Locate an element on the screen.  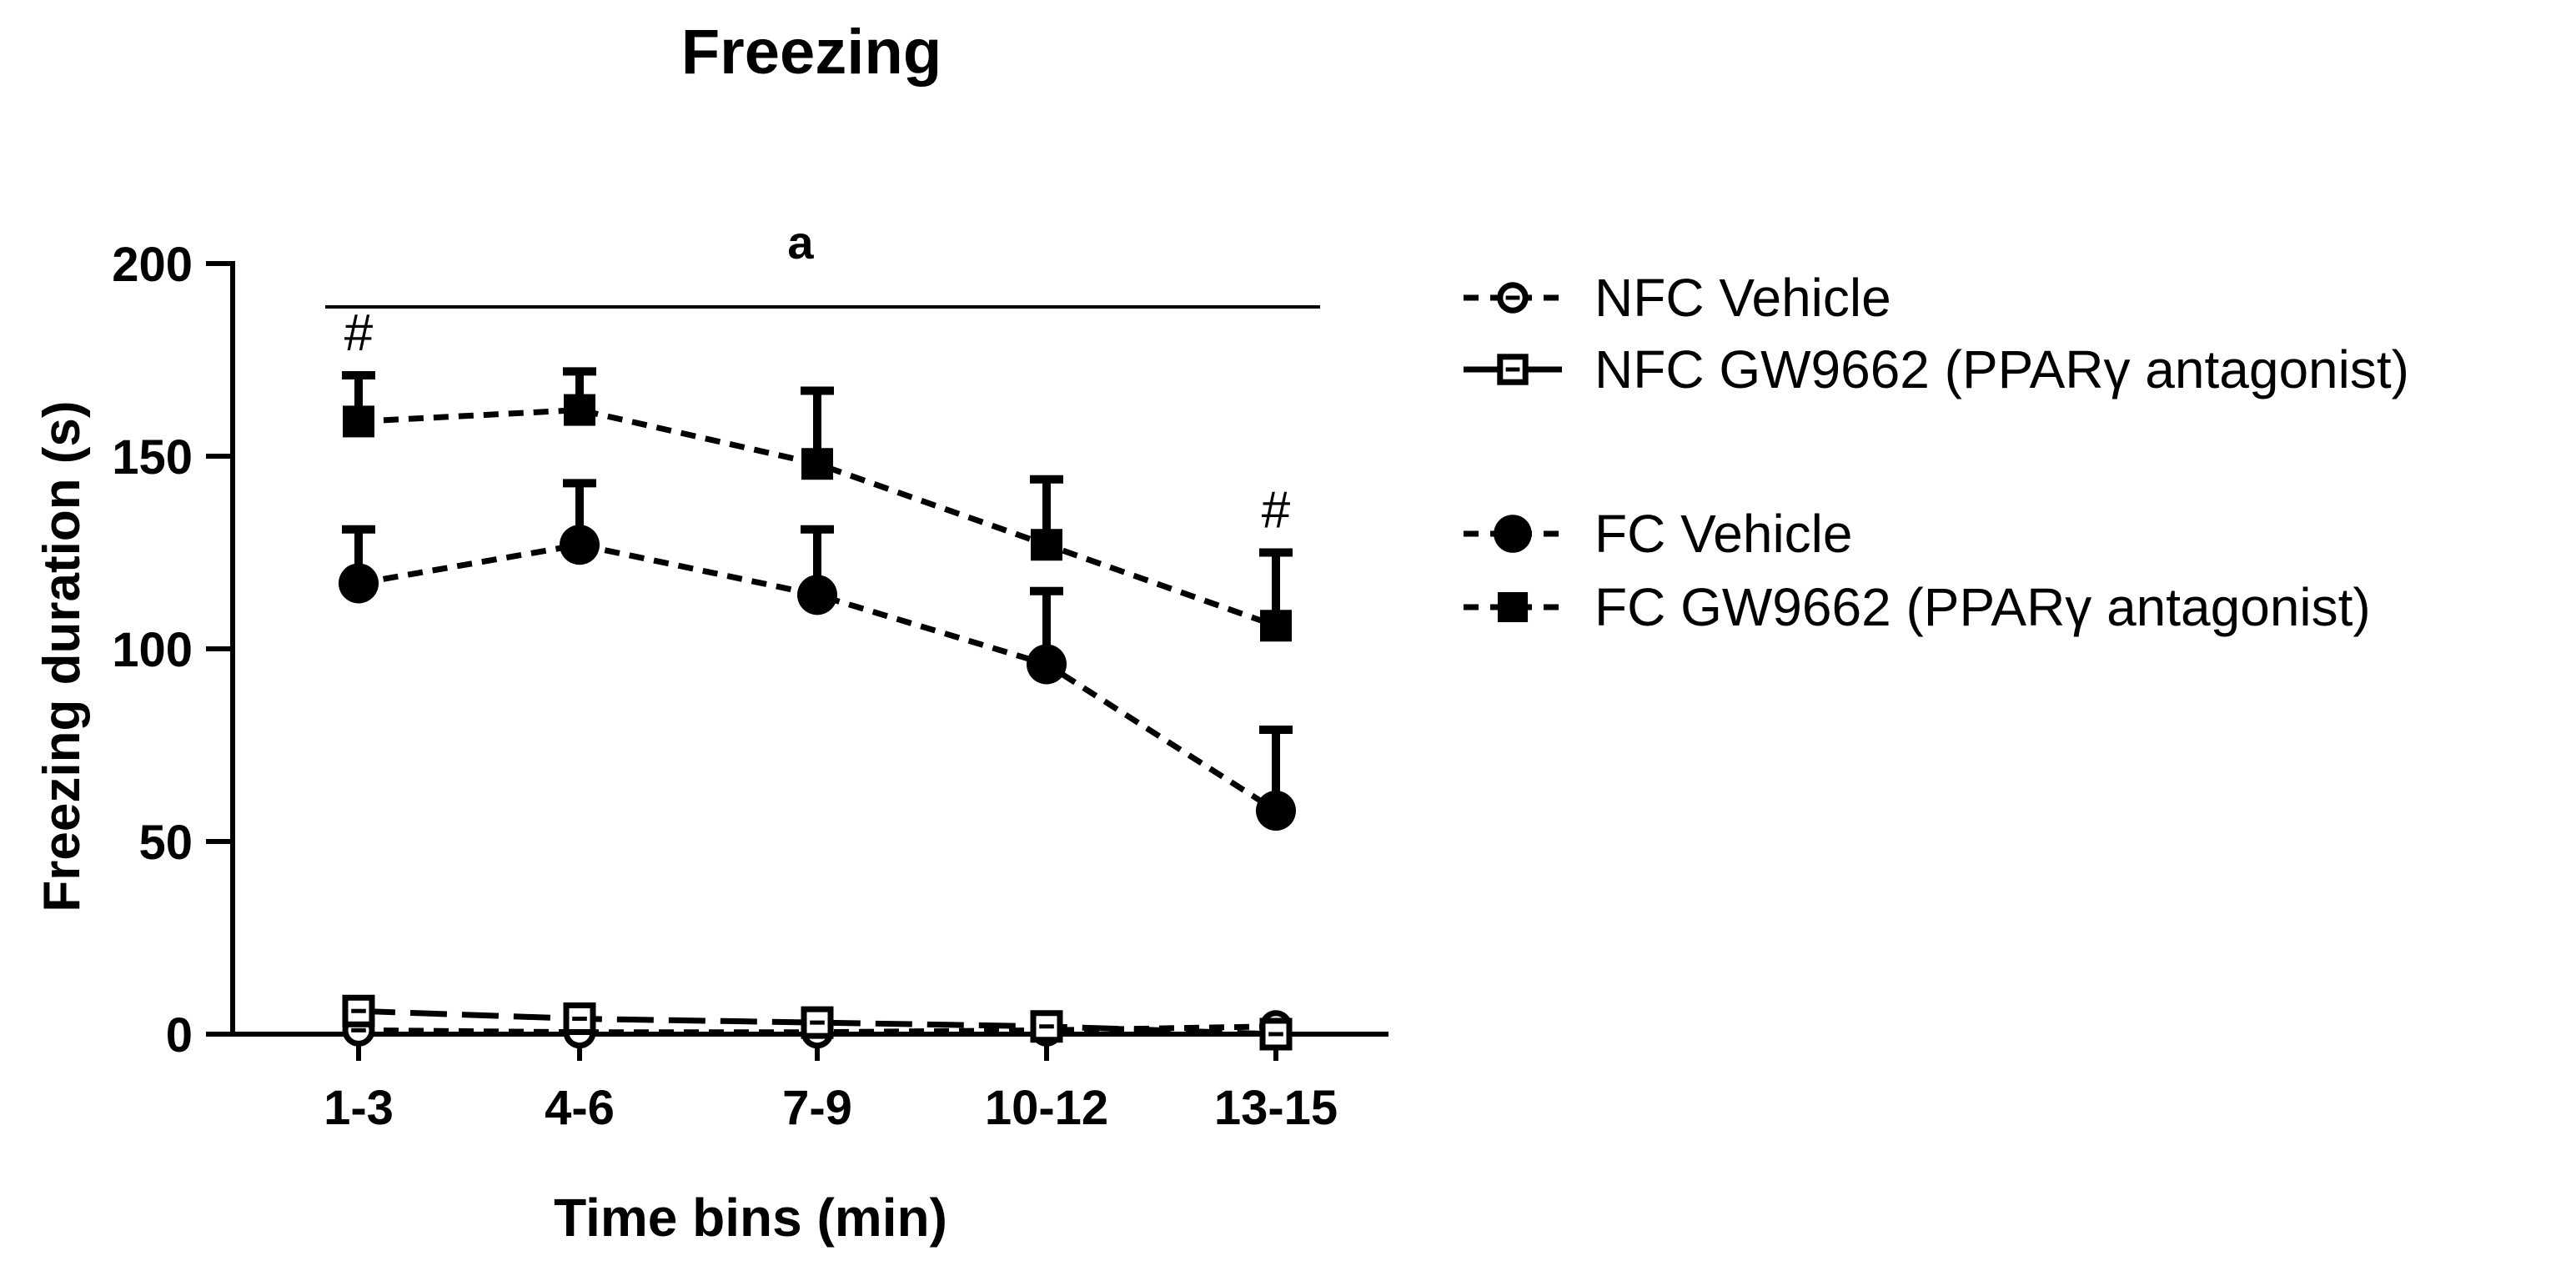
chart-title: Freezing is located at coordinates (811, 52).